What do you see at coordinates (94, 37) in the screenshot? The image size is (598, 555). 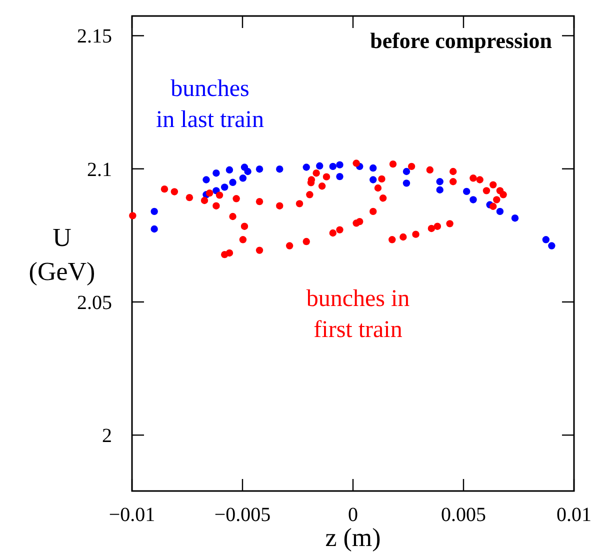 I see `y-tick-label: 2.15` at bounding box center [94, 37].